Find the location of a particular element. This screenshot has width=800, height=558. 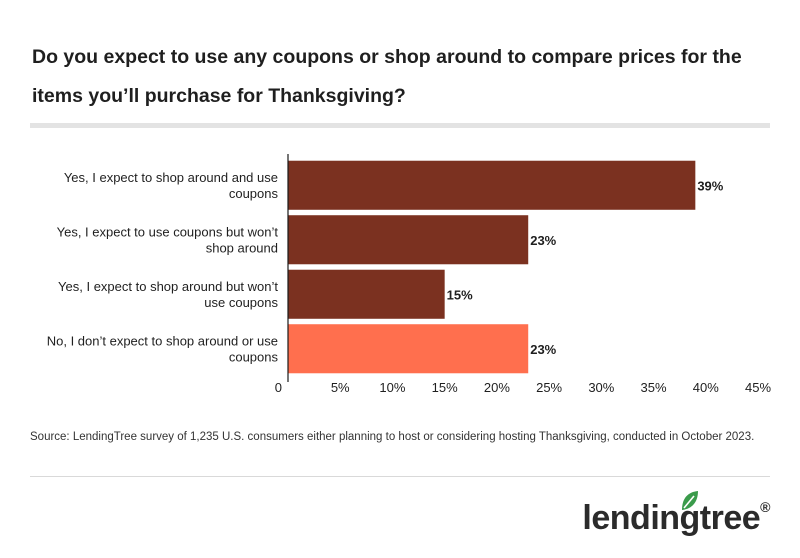

x-tick-20: 20% is located at coordinates (497, 387).